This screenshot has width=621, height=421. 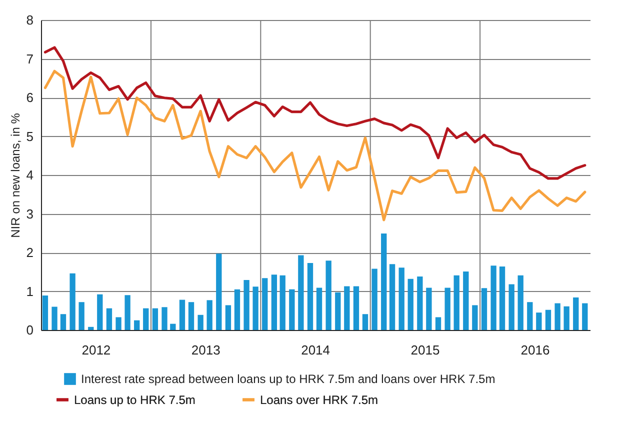 I want to click on y-tick-label: 8, so click(x=30, y=20).